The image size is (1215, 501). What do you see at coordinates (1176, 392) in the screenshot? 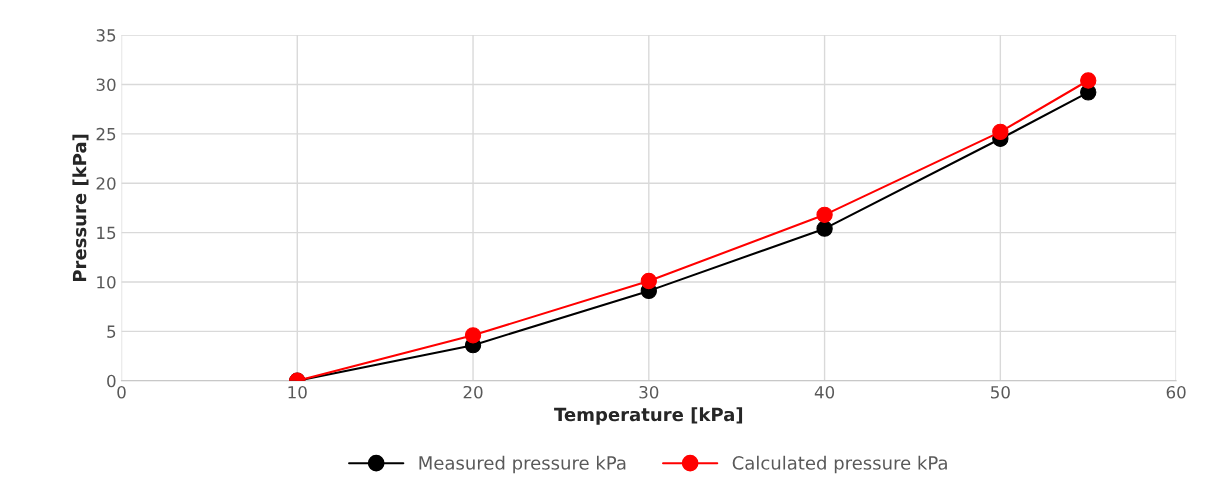
I see `x-tick-label: 60` at bounding box center [1176, 392].